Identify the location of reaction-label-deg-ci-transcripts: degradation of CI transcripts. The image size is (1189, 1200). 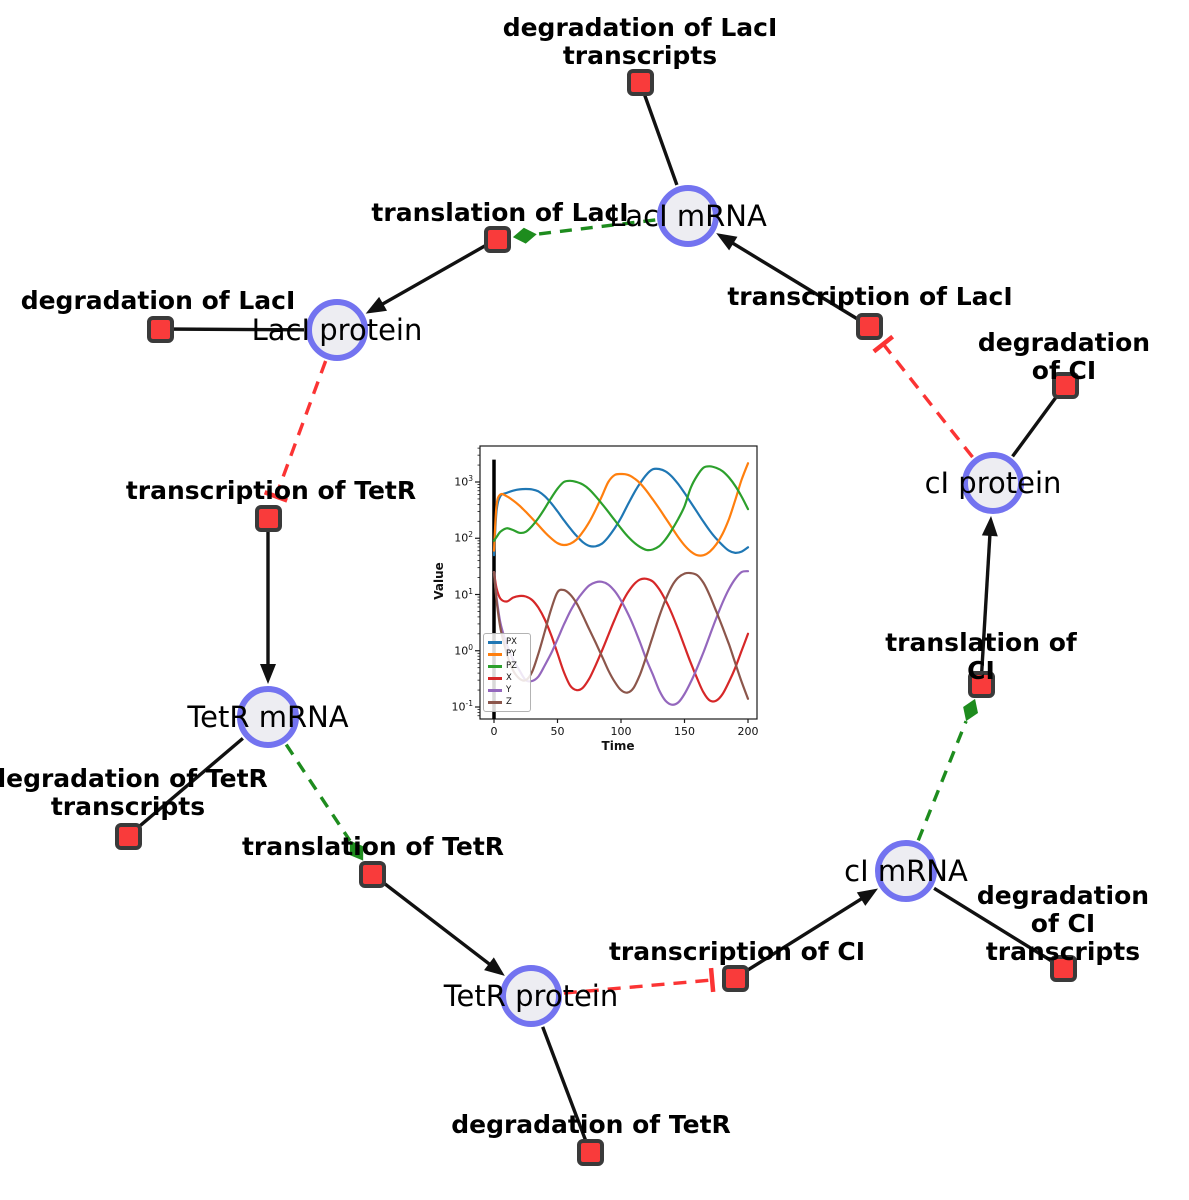
(1063, 923).